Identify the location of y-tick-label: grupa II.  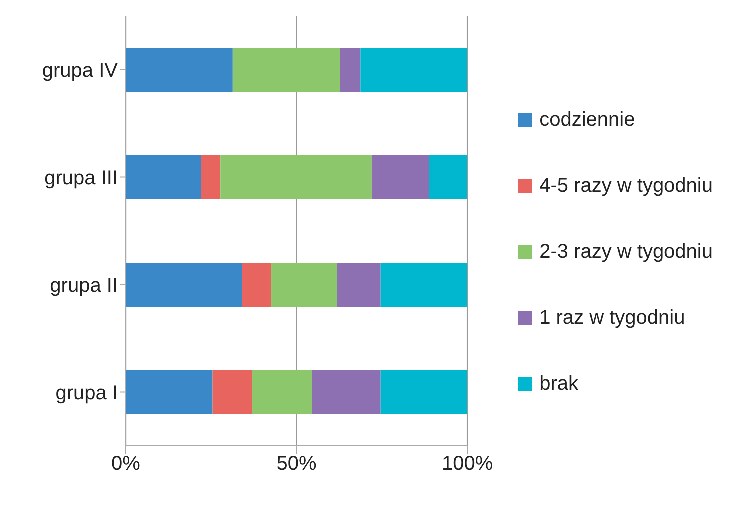
(84, 285).